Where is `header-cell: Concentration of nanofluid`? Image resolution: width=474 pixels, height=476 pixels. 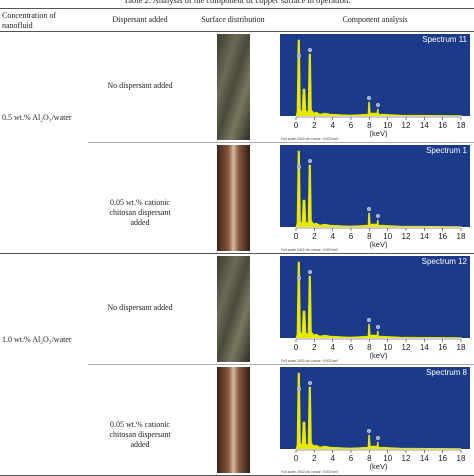 header-cell: Concentration of nanofluid is located at coordinates (29, 20).